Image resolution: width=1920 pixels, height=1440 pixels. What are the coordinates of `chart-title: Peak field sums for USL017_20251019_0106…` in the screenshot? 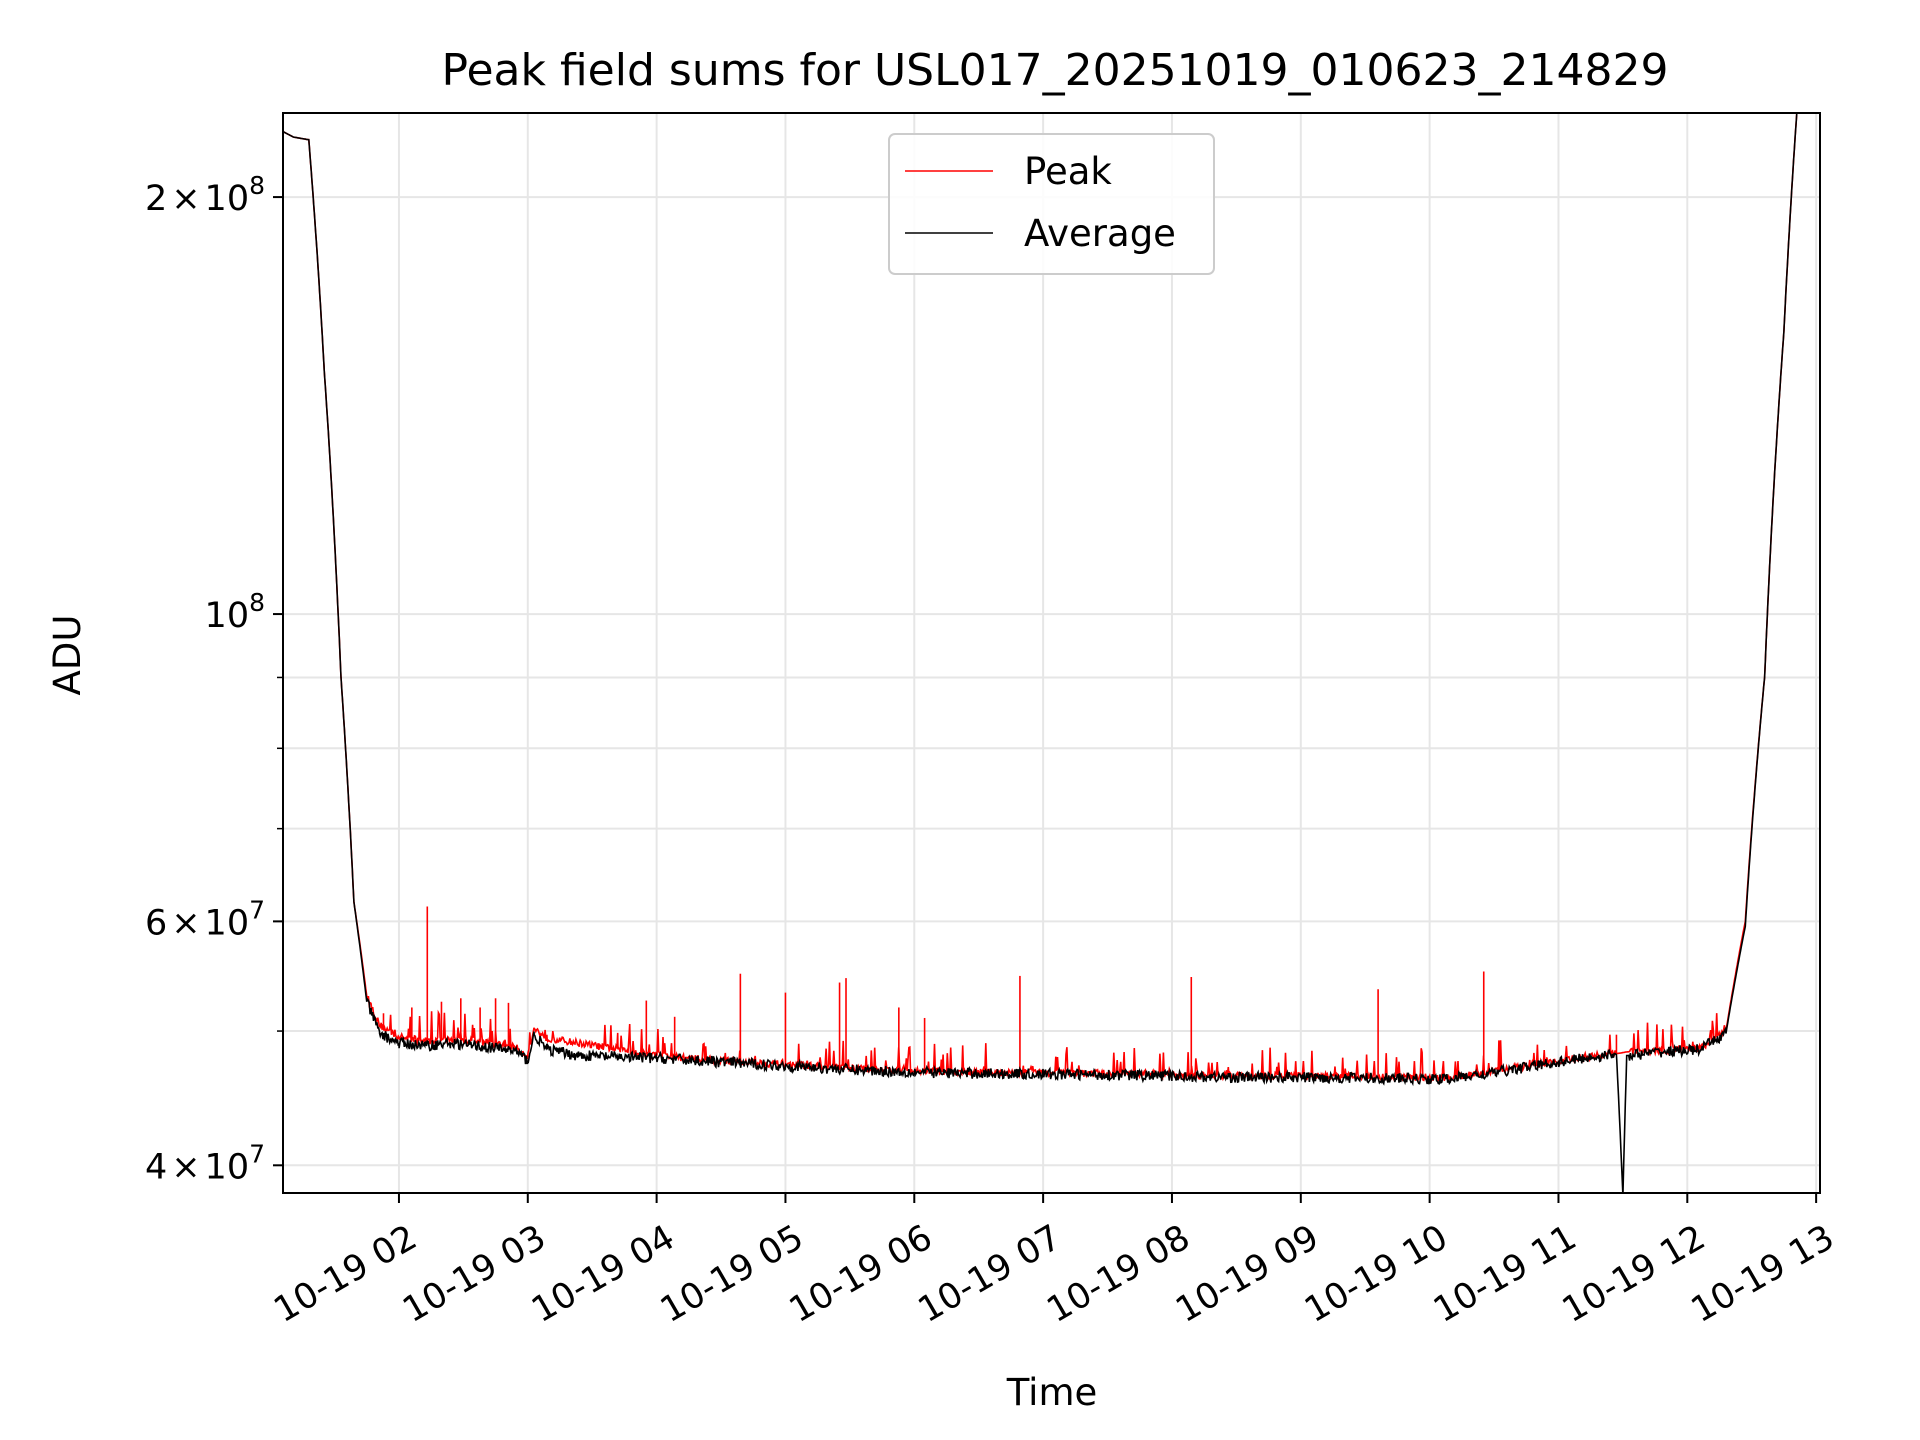 It's located at (1055, 70).